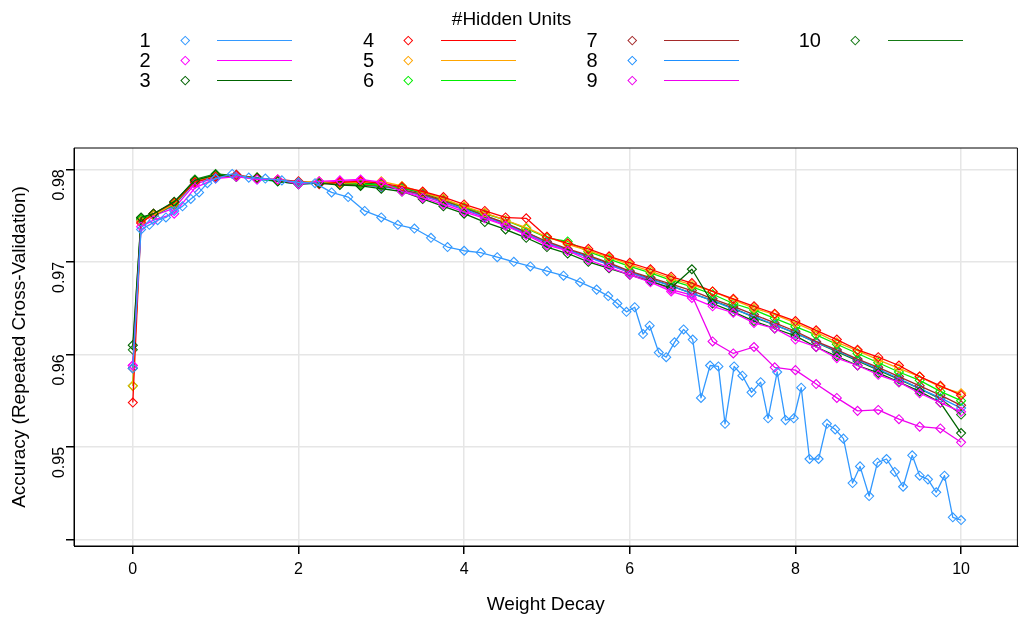 The image size is (1023, 624). Describe the element at coordinates (59, 462) in the screenshot. I see `y-tick-label: 0.95` at that location.